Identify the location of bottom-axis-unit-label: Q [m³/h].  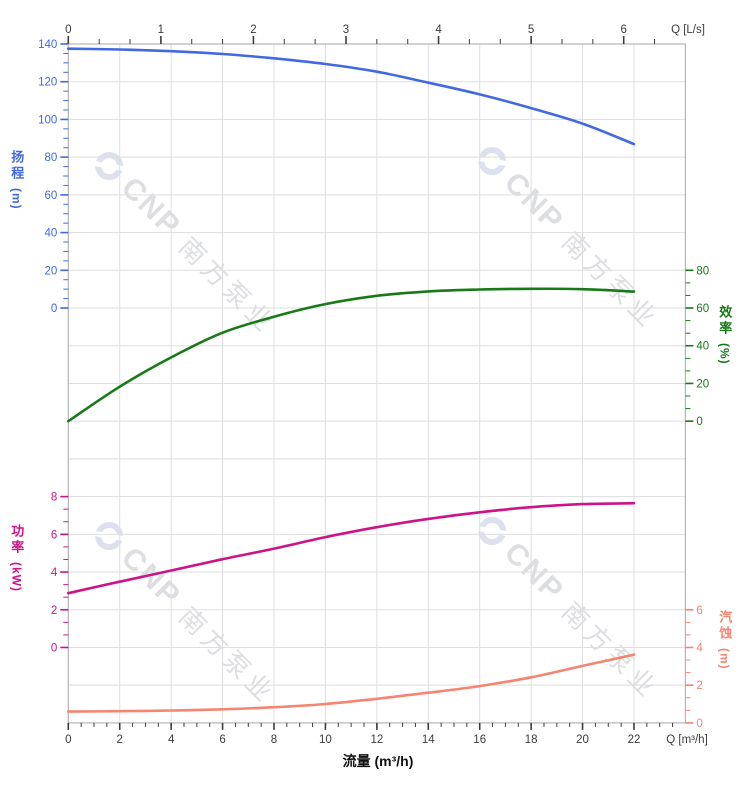
(687, 740).